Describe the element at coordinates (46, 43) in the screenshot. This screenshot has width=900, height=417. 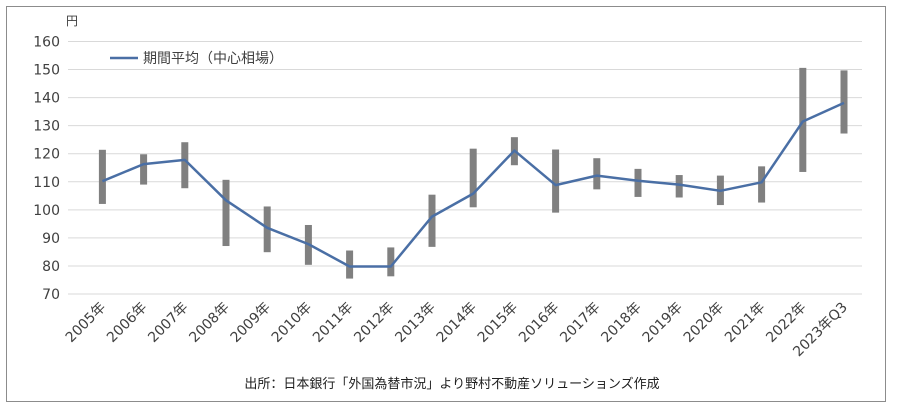
I see `y-tick-label: 160` at that location.